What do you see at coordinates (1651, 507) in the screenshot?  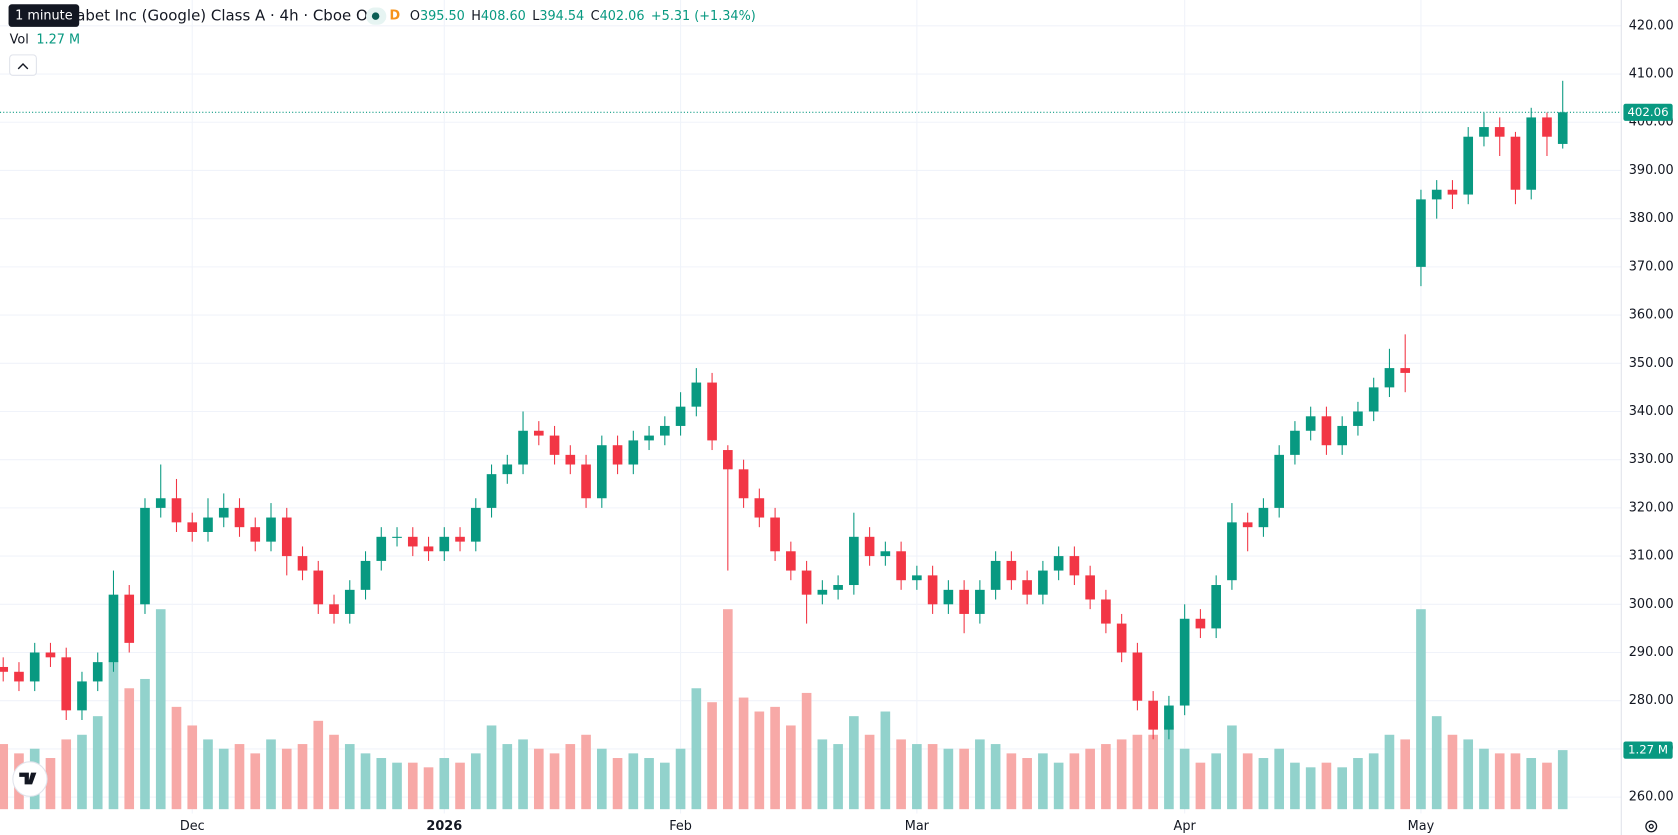 I see `y-tick-label: 320.00` at bounding box center [1651, 507].